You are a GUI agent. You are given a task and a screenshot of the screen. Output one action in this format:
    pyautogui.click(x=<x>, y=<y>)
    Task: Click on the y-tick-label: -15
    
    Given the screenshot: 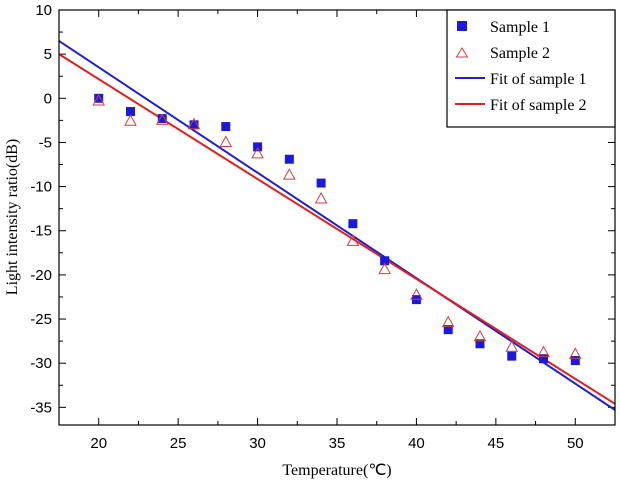 What is the action you would take?
    pyautogui.click(x=41, y=231)
    